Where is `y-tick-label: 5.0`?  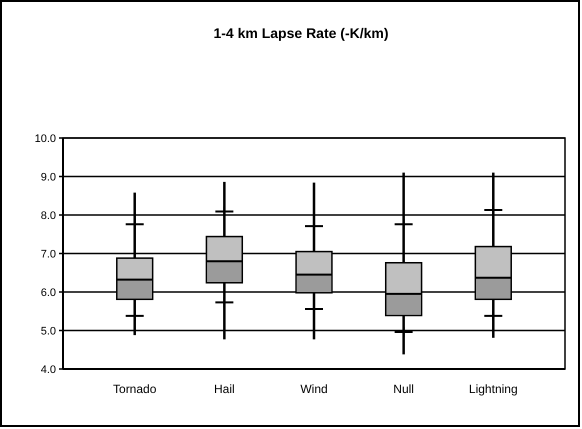
y-tick-label: 5.0 is located at coordinates (48, 331).